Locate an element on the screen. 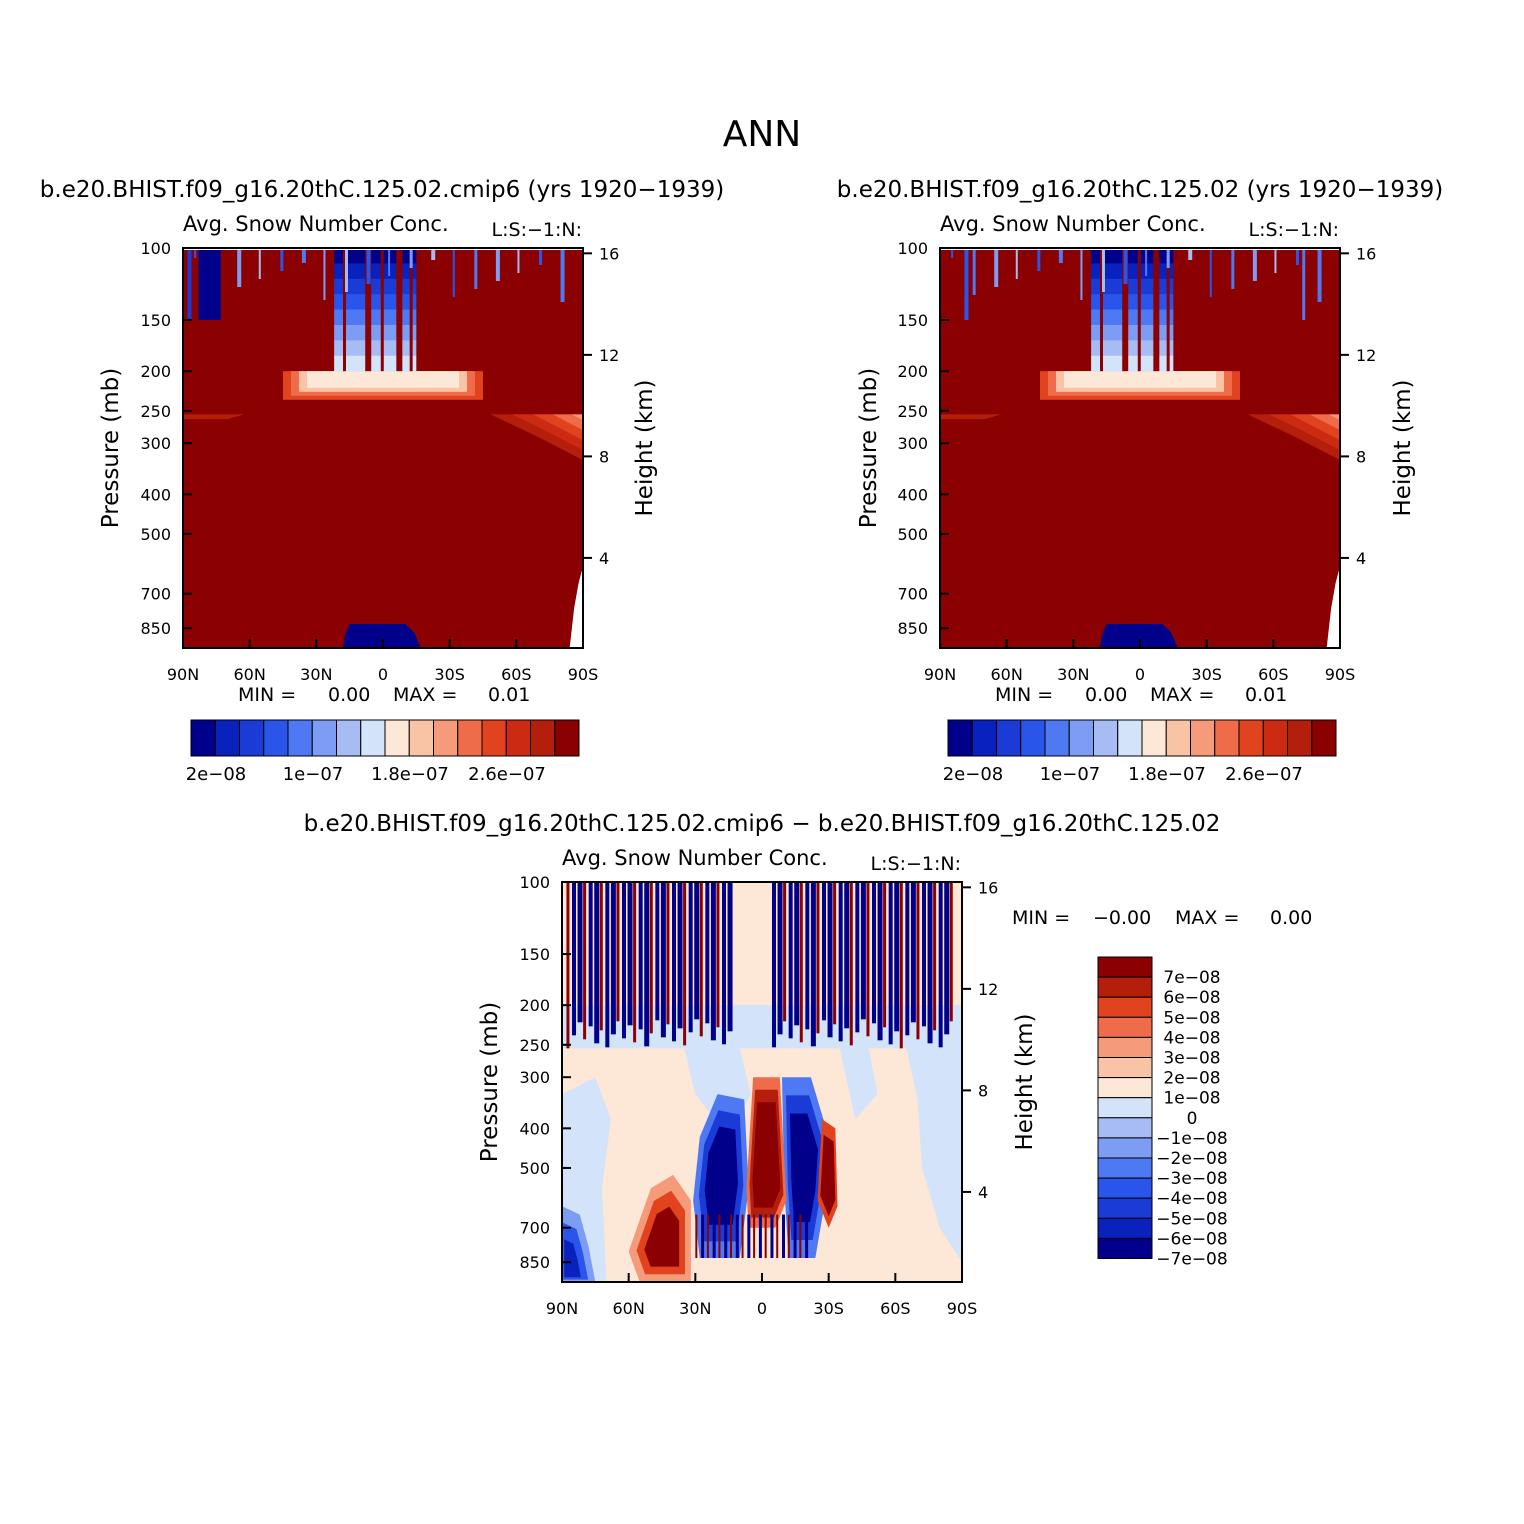 The width and height of the screenshot is (1524, 1524). height-tick-label: 8 is located at coordinates (1361, 456).